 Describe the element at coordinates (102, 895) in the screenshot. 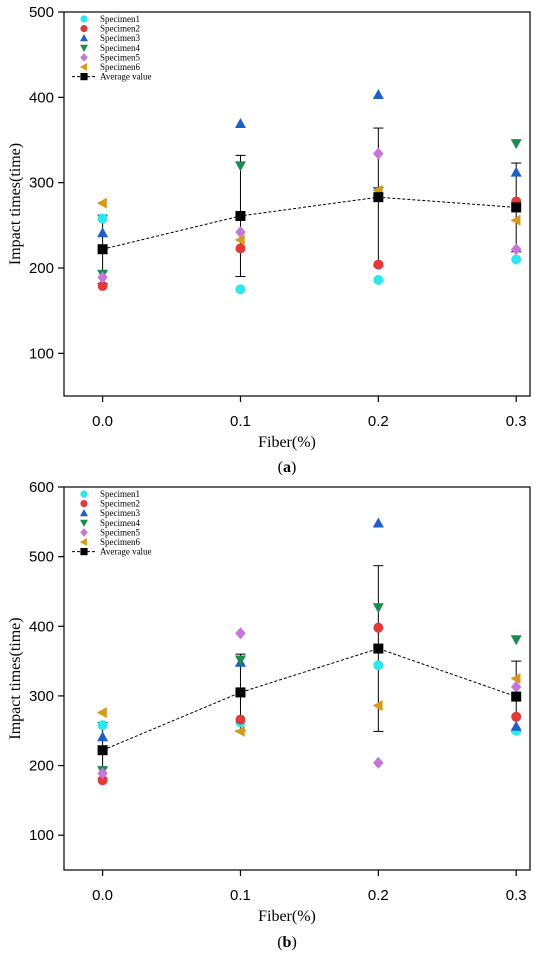

I see `x-tick-label: 0.0` at that location.